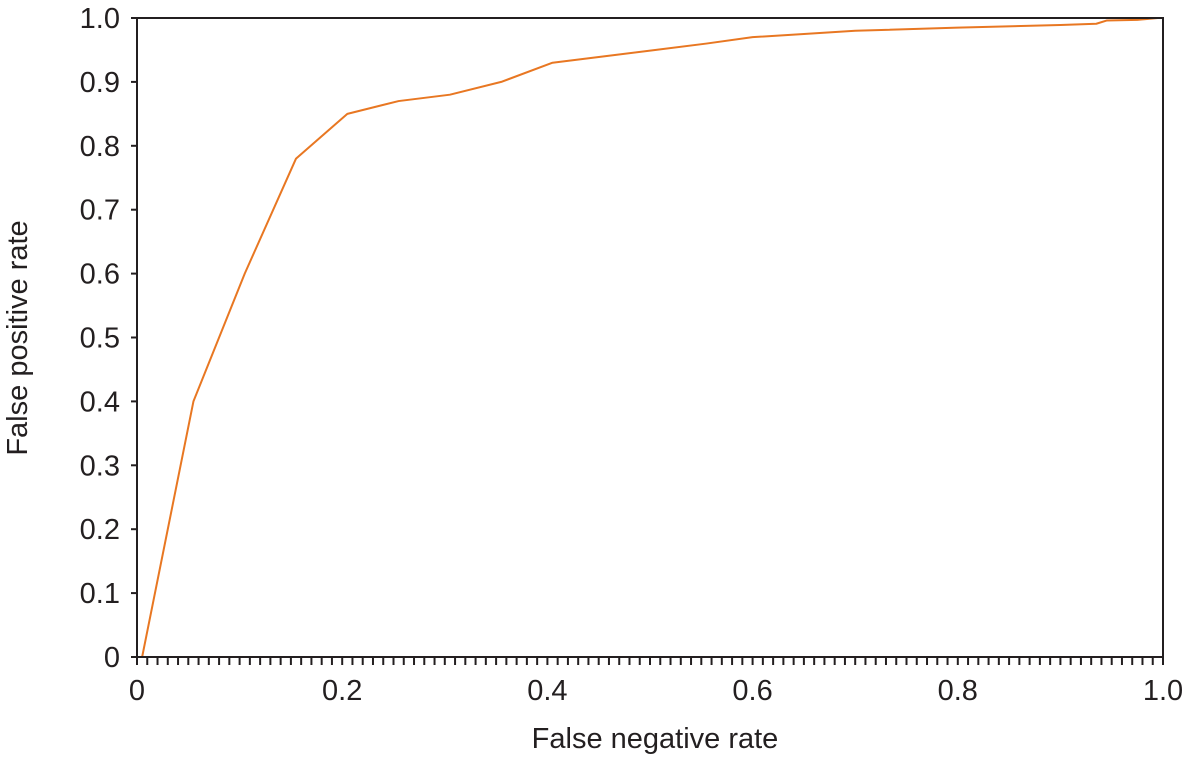  Describe the element at coordinates (100, 530) in the screenshot. I see `y-tick-label: 0.2` at that location.